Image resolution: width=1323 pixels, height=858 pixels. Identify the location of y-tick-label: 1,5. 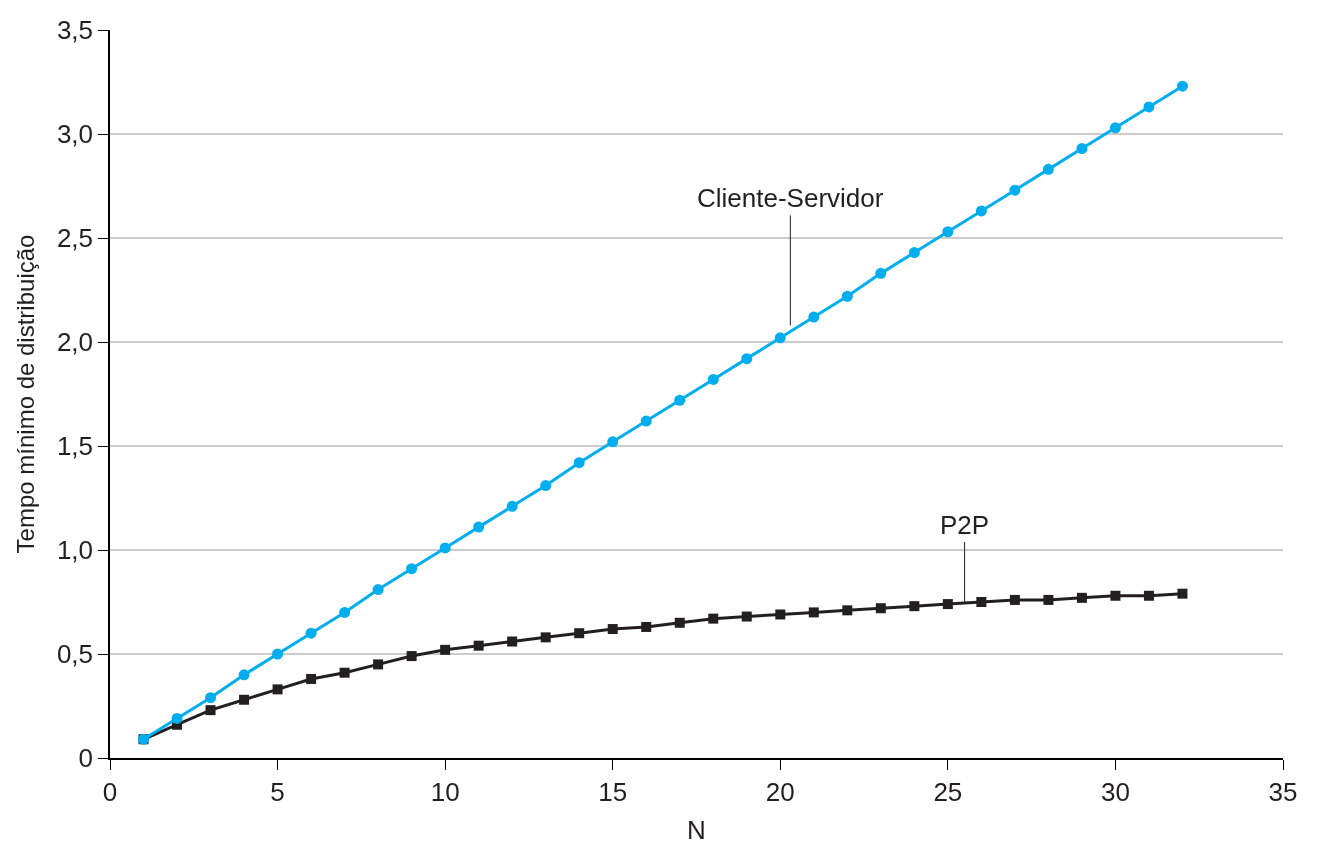
(75, 446).